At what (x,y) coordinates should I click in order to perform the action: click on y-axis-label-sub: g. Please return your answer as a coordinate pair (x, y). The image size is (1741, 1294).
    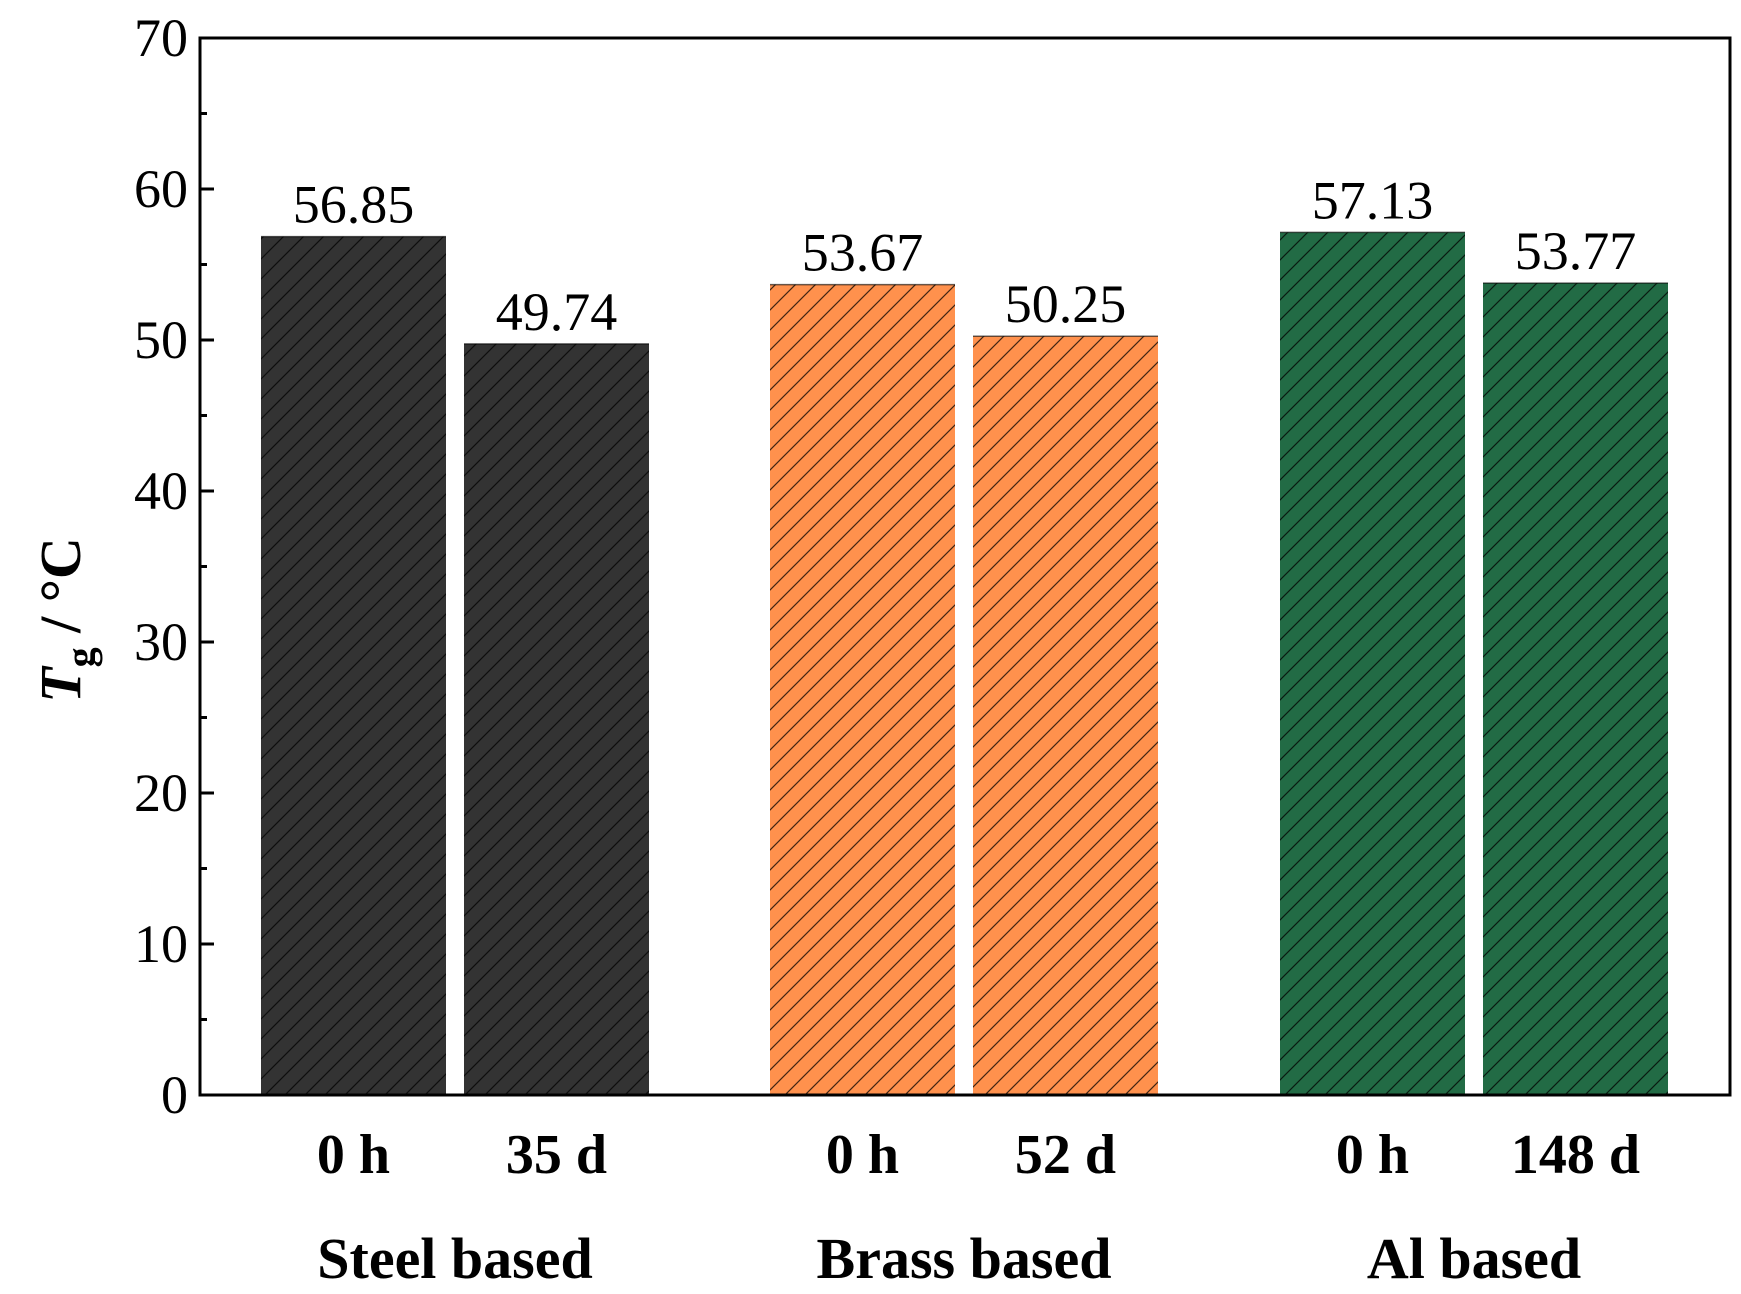
    Looking at the image, I should click on (80, 657).